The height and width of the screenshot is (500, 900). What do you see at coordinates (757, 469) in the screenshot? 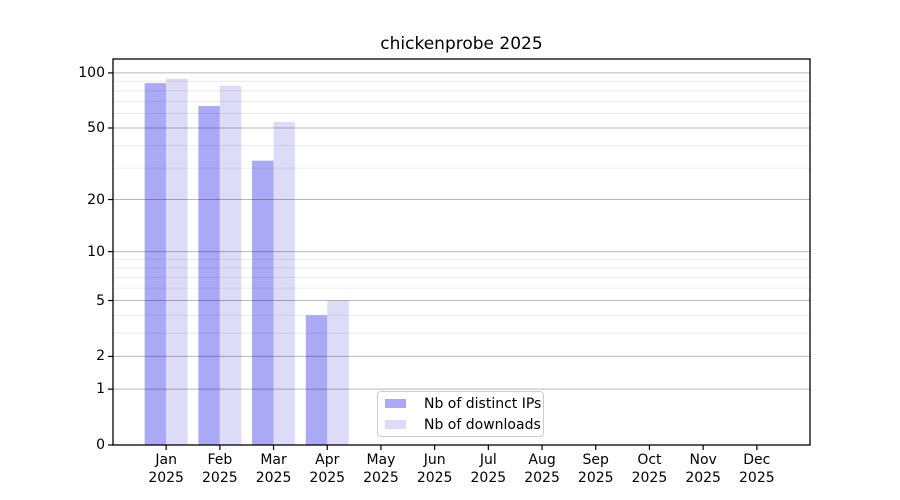
I see `xtick-label-dec: Dec 2025` at bounding box center [757, 469].